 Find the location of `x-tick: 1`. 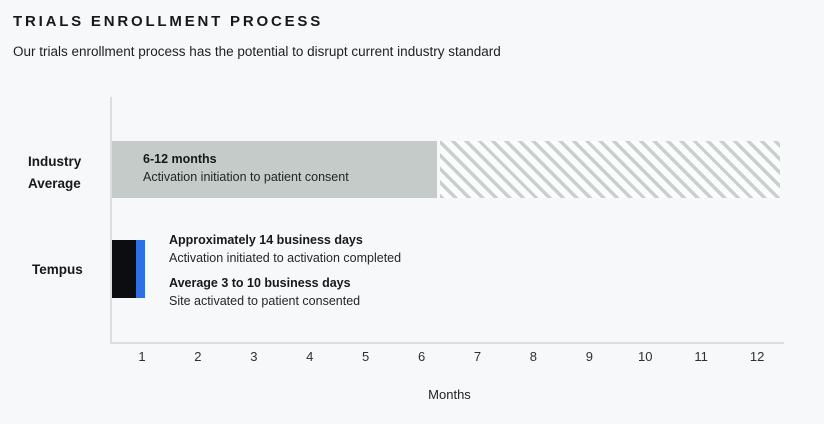

x-tick: 1 is located at coordinates (142, 356).